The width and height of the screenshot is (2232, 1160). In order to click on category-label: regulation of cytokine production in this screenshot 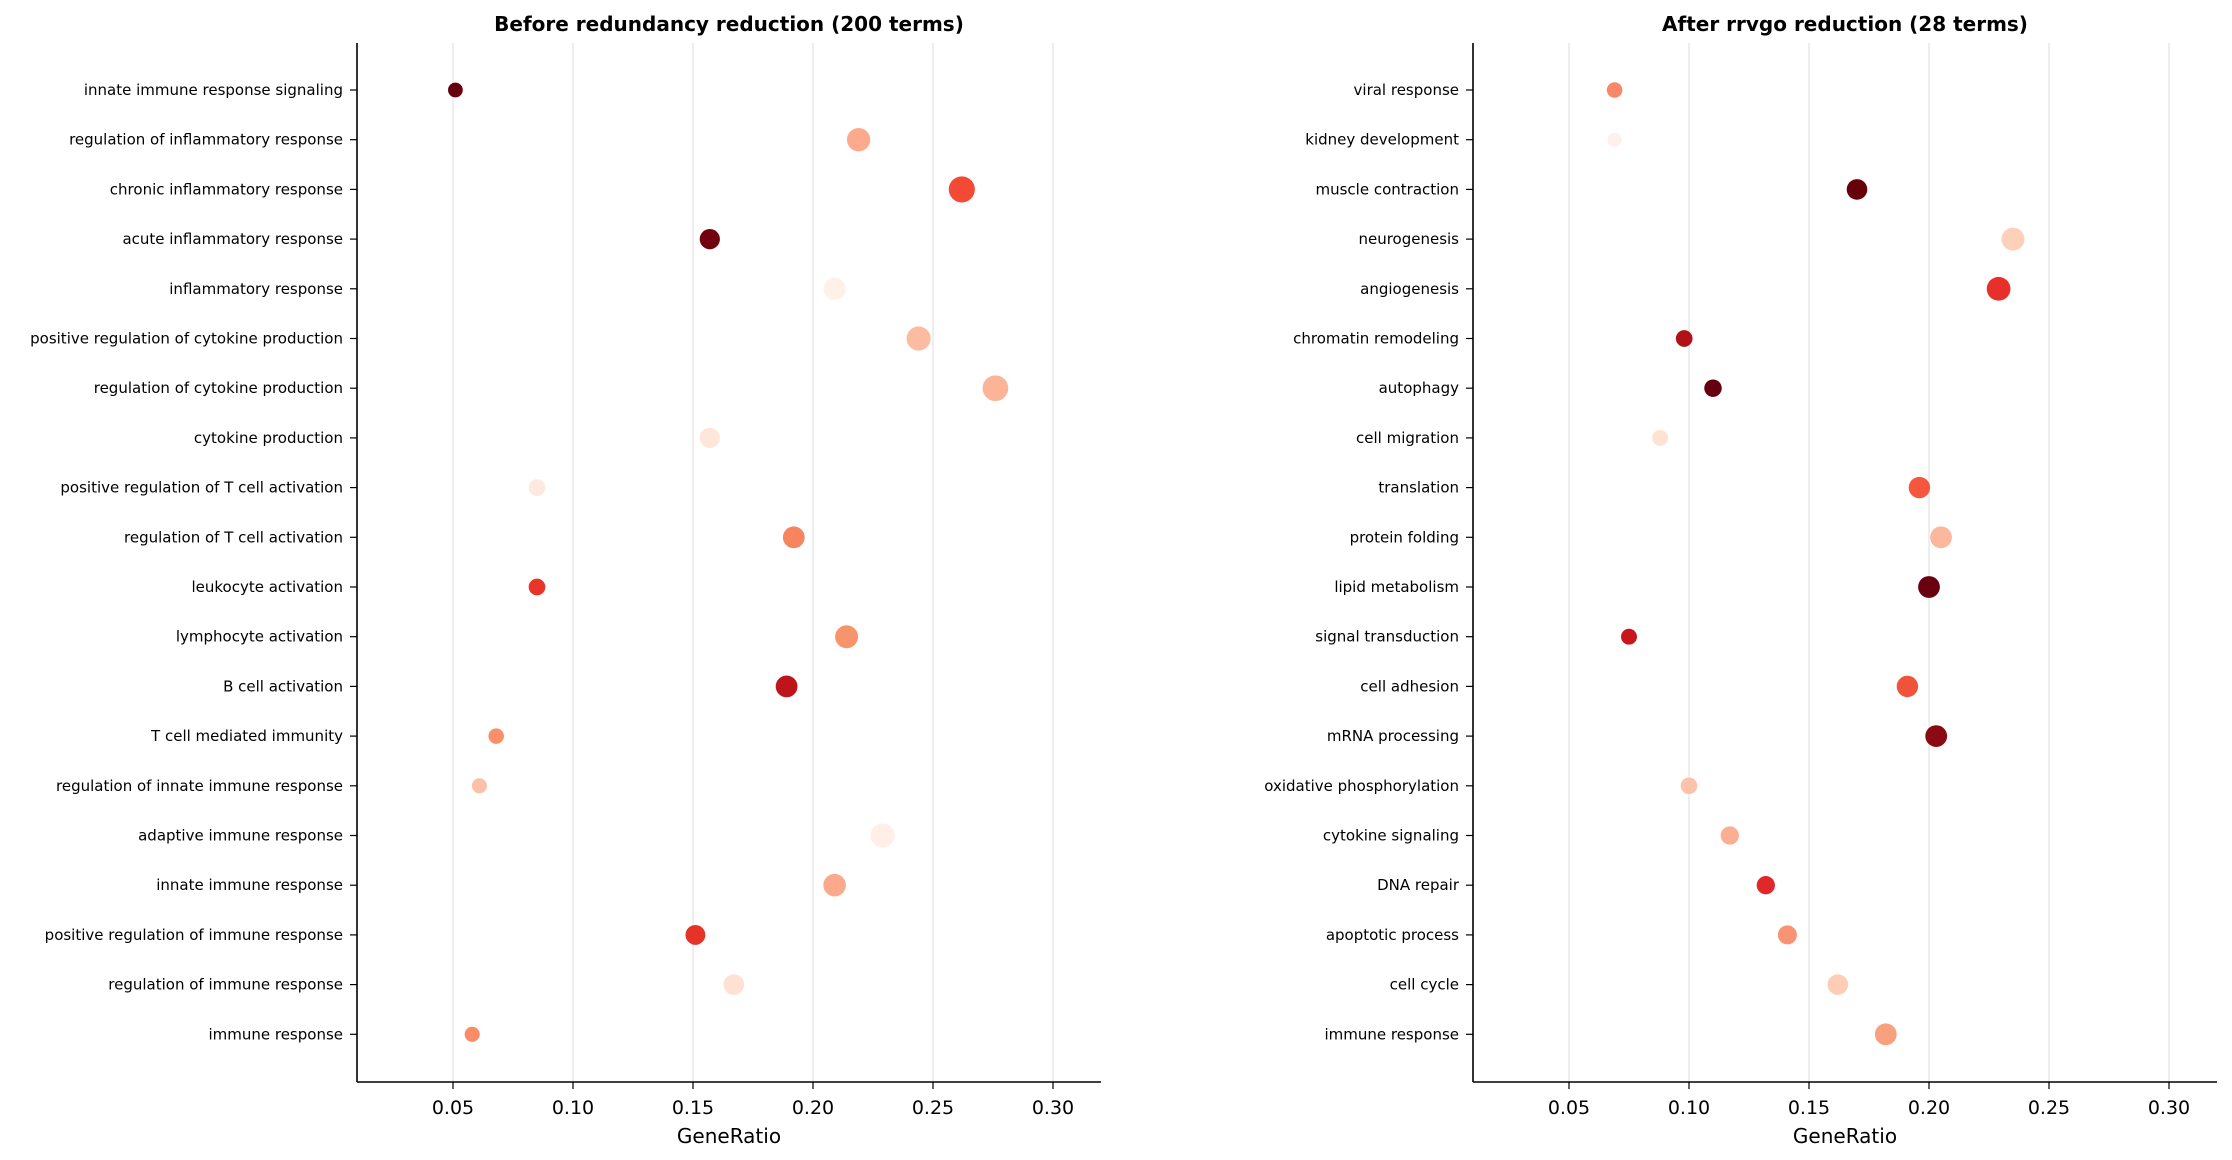, I will do `click(218, 388)`.